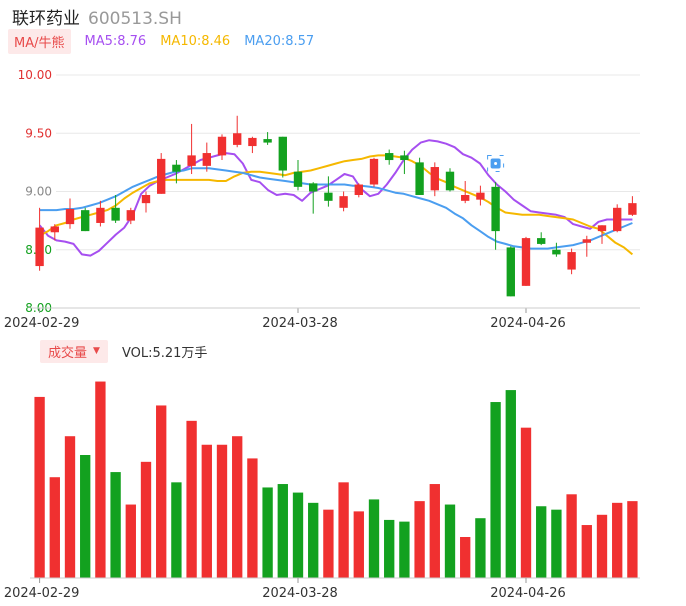  I want to click on price-x-tick-label: 2024-02-29, so click(42, 323).